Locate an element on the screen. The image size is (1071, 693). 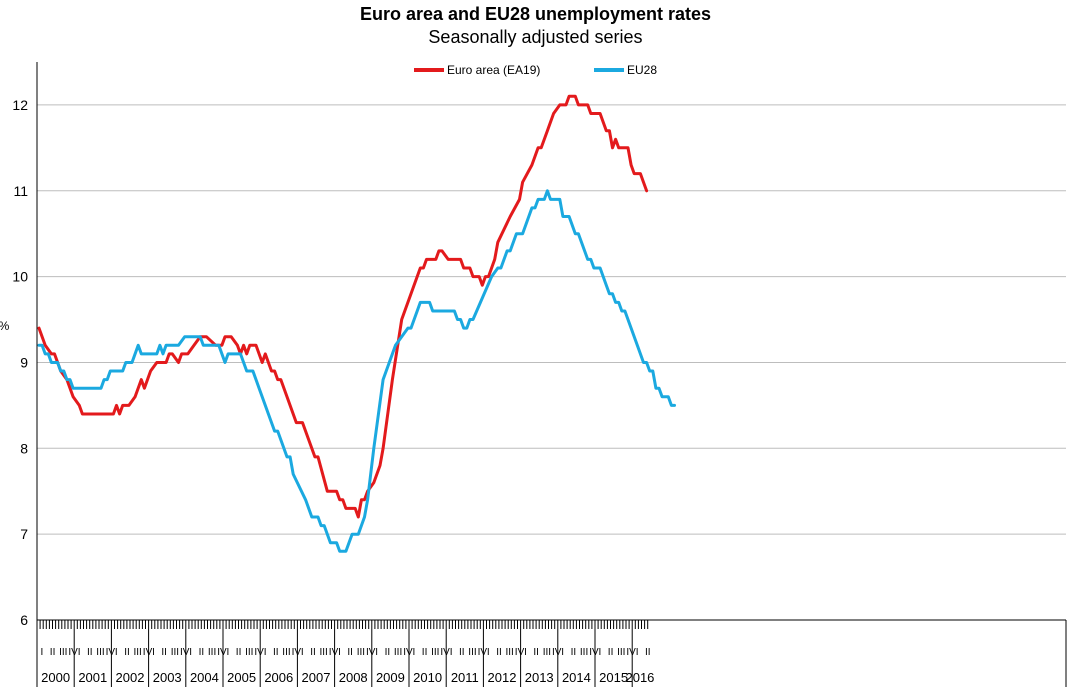
chart-title: Euro area and EU28 unemployment rates is located at coordinates (535, 14).